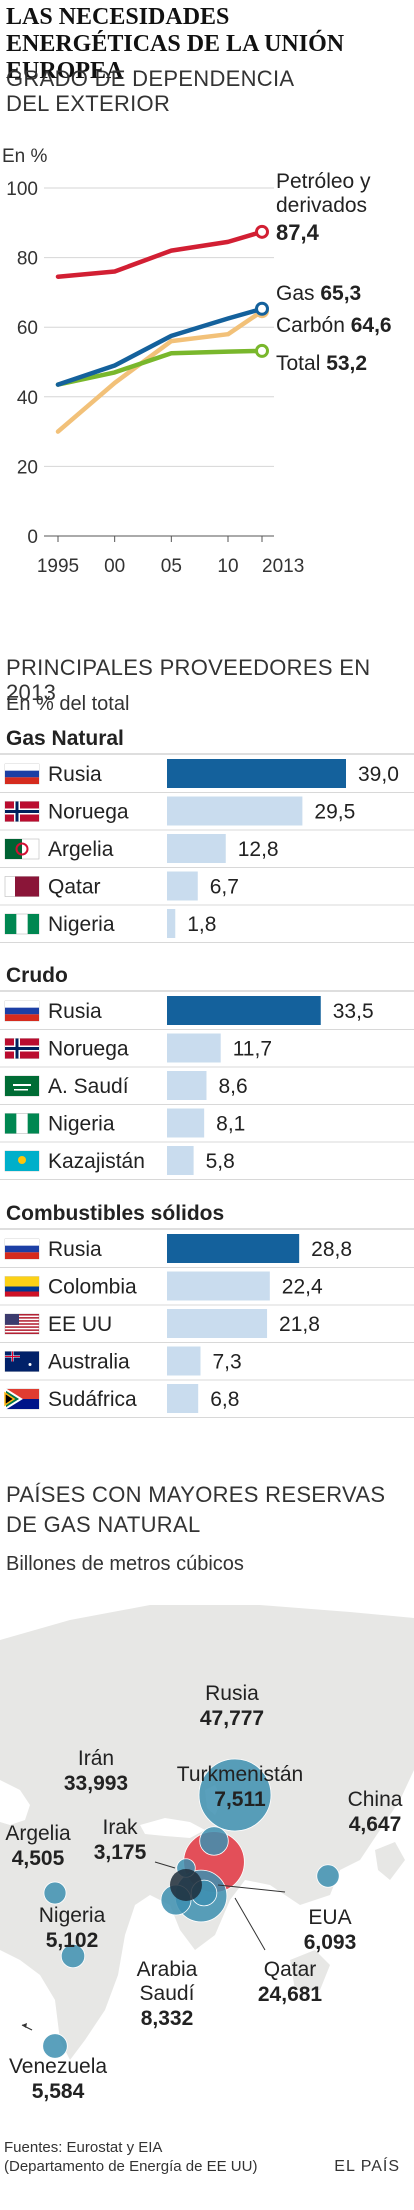 This screenshot has width=414, height=2210. Describe the element at coordinates (72, 1915) in the screenshot. I see `country-label: Nigeria` at that location.